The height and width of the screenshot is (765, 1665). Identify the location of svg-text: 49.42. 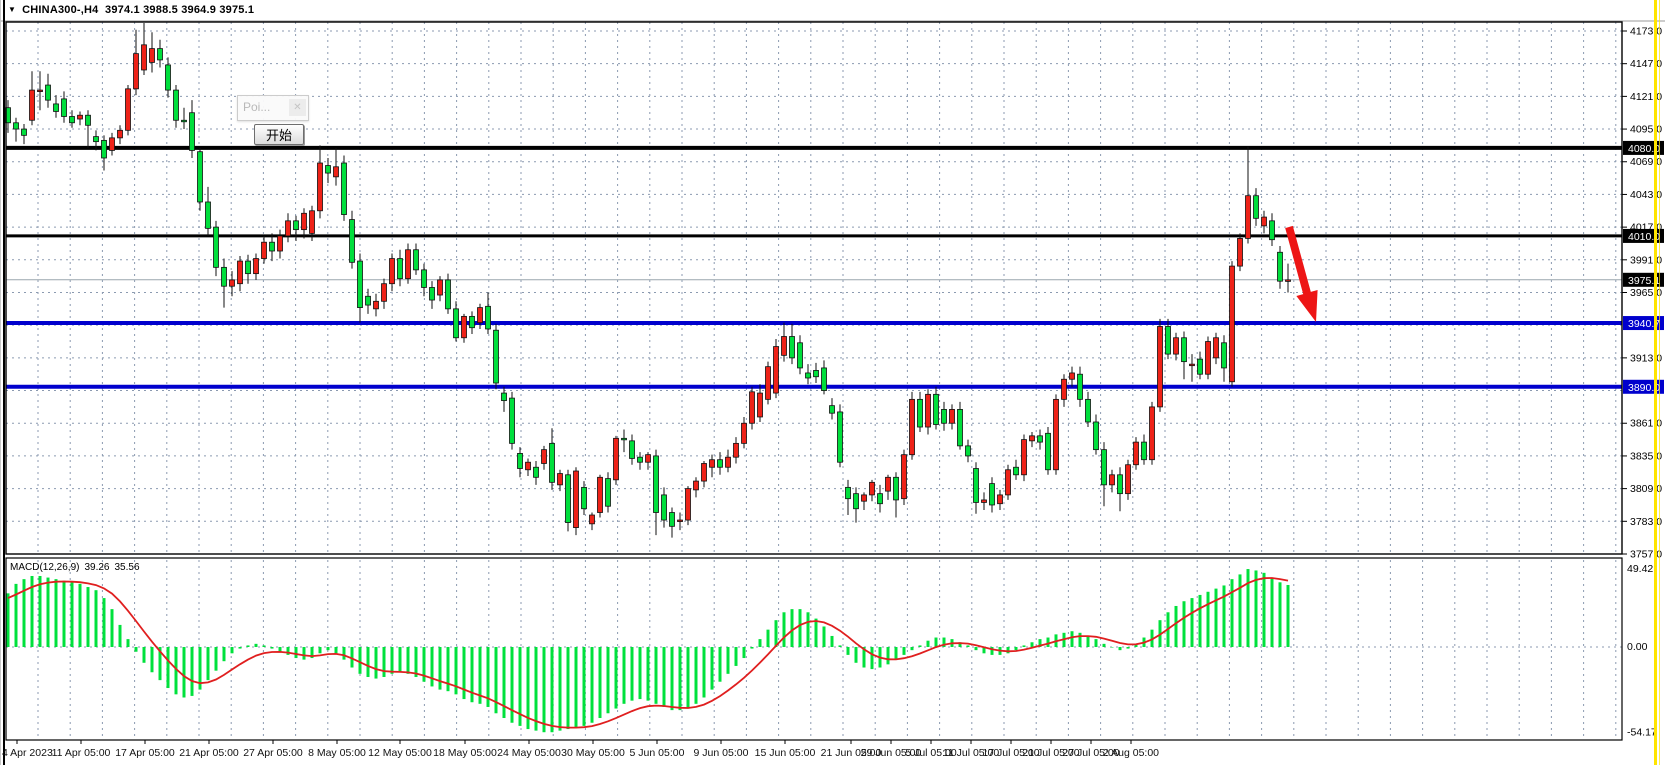
(1640, 569).